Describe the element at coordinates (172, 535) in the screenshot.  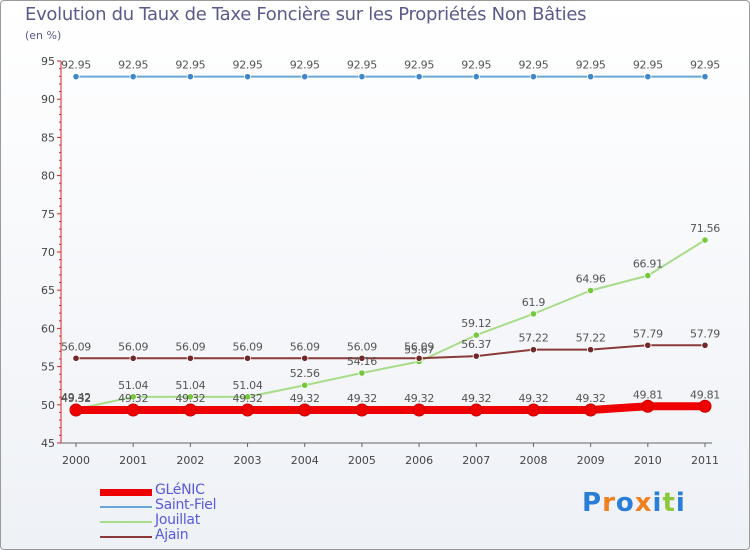
I see `legend-label: Ajain` at that location.